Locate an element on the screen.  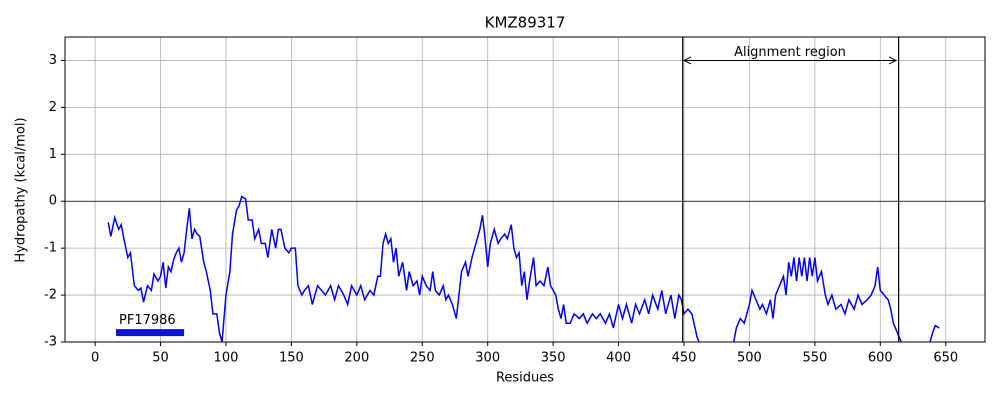
domain-label: PF17986 is located at coordinates (147, 320).